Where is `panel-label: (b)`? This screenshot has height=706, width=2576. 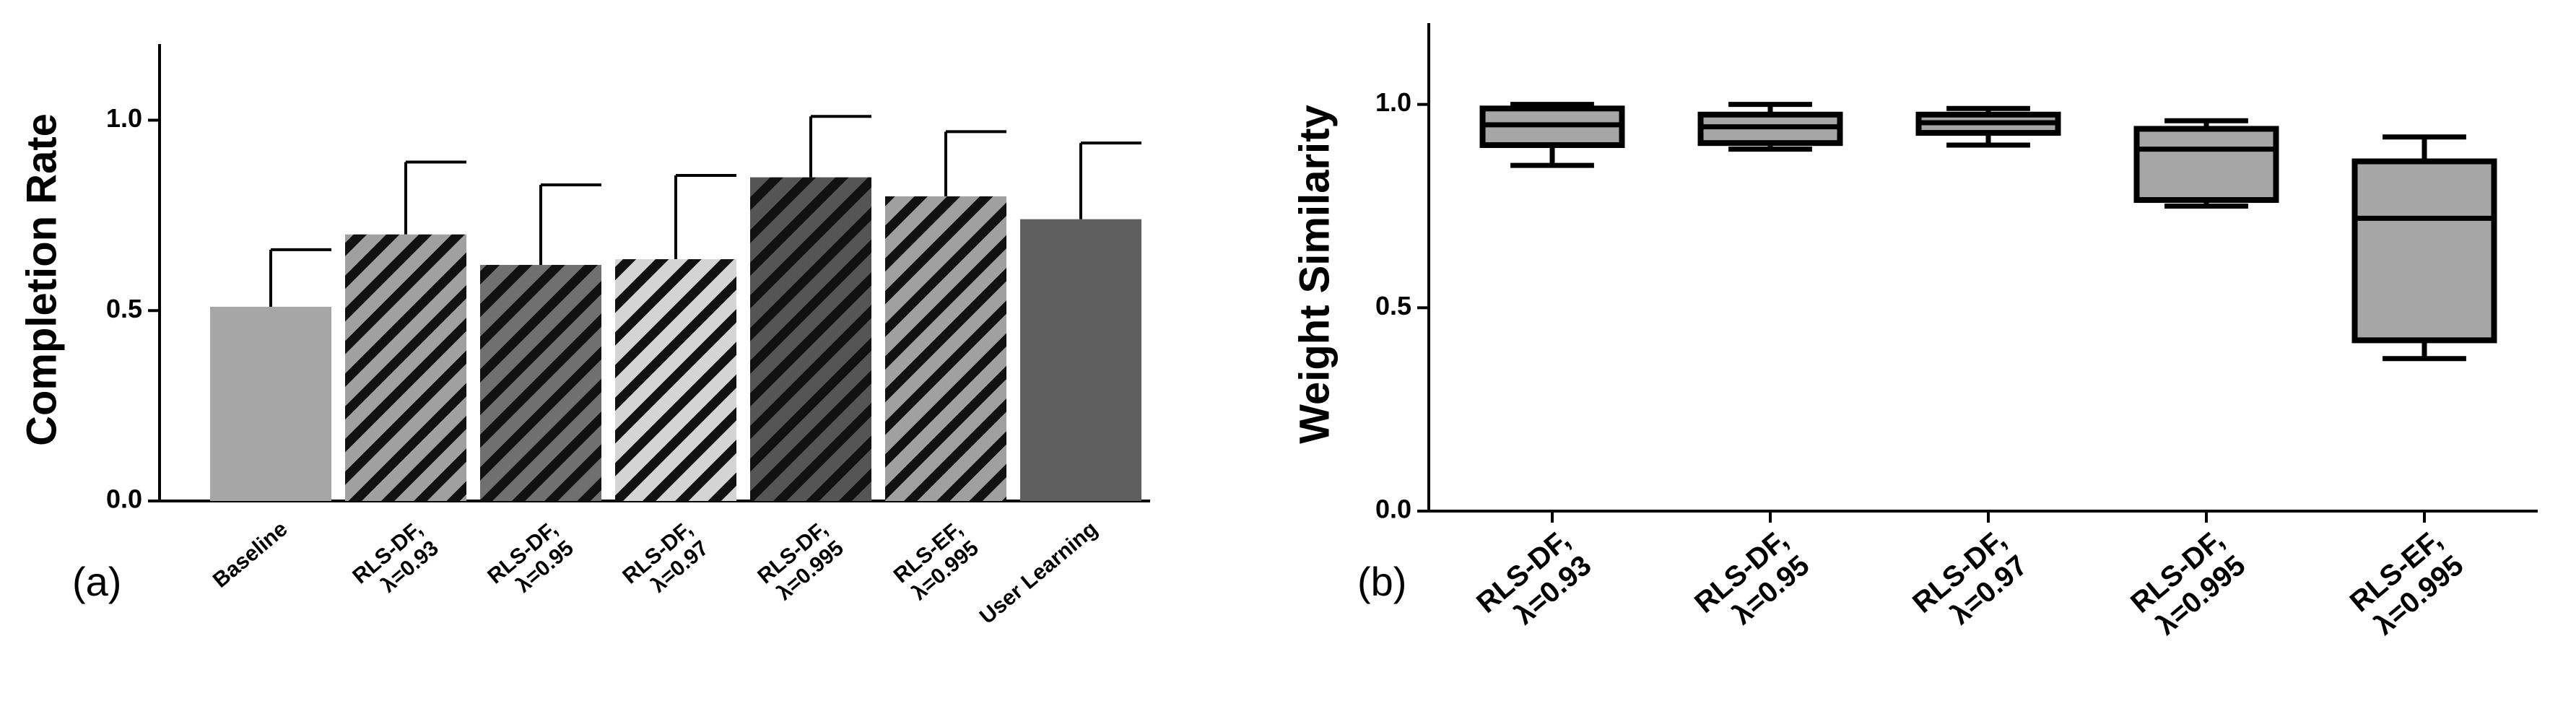
panel-label: (b) is located at coordinates (1381, 581).